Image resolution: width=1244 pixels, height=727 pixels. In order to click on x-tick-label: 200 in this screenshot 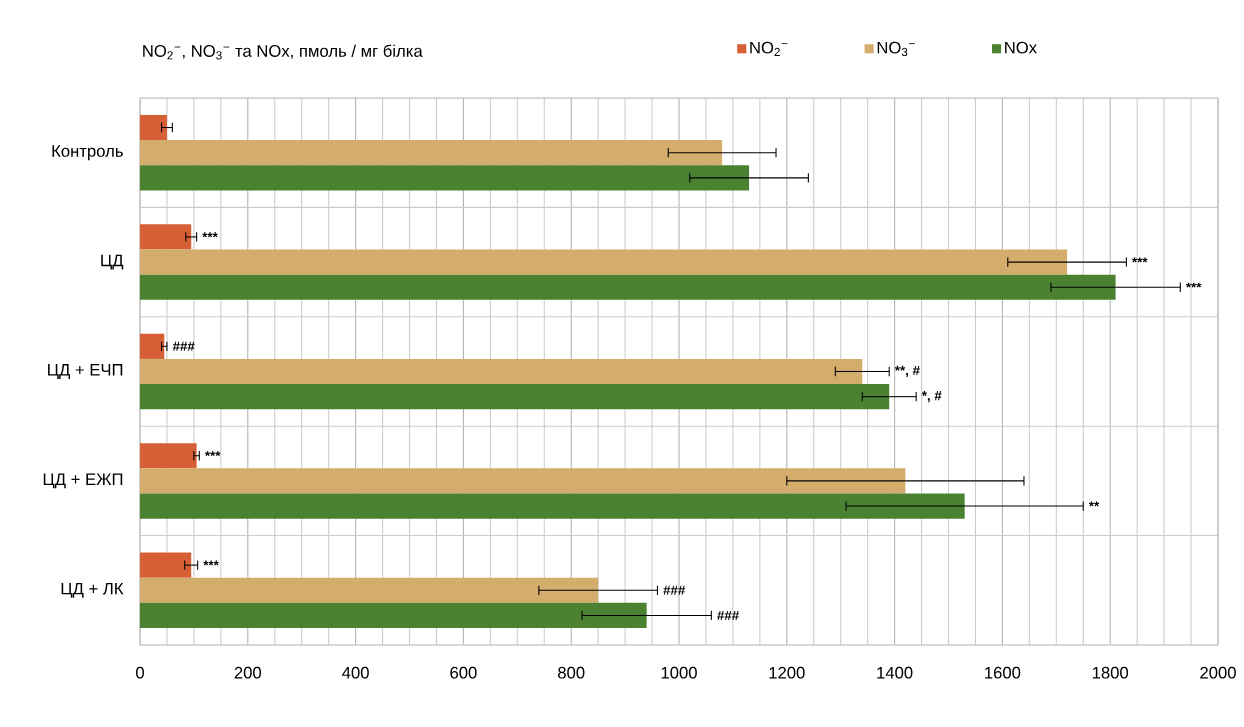, I will do `click(248, 672)`.